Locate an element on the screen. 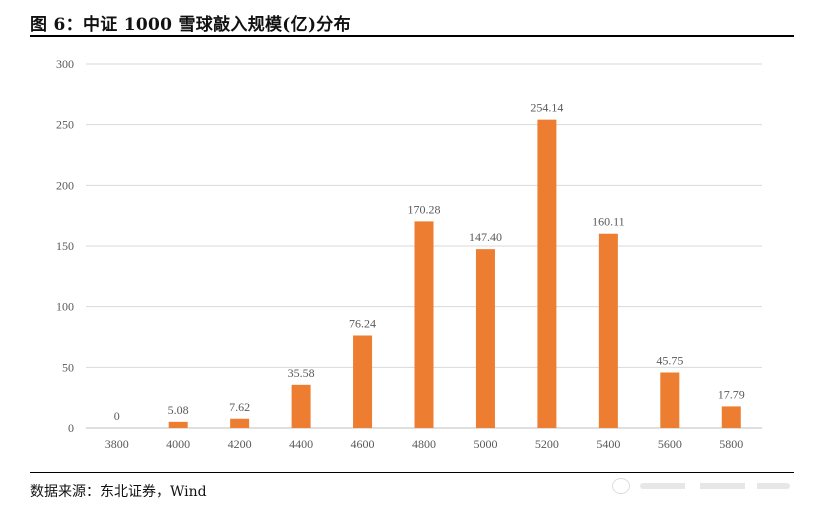  data-label: 45.75 is located at coordinates (669, 360).